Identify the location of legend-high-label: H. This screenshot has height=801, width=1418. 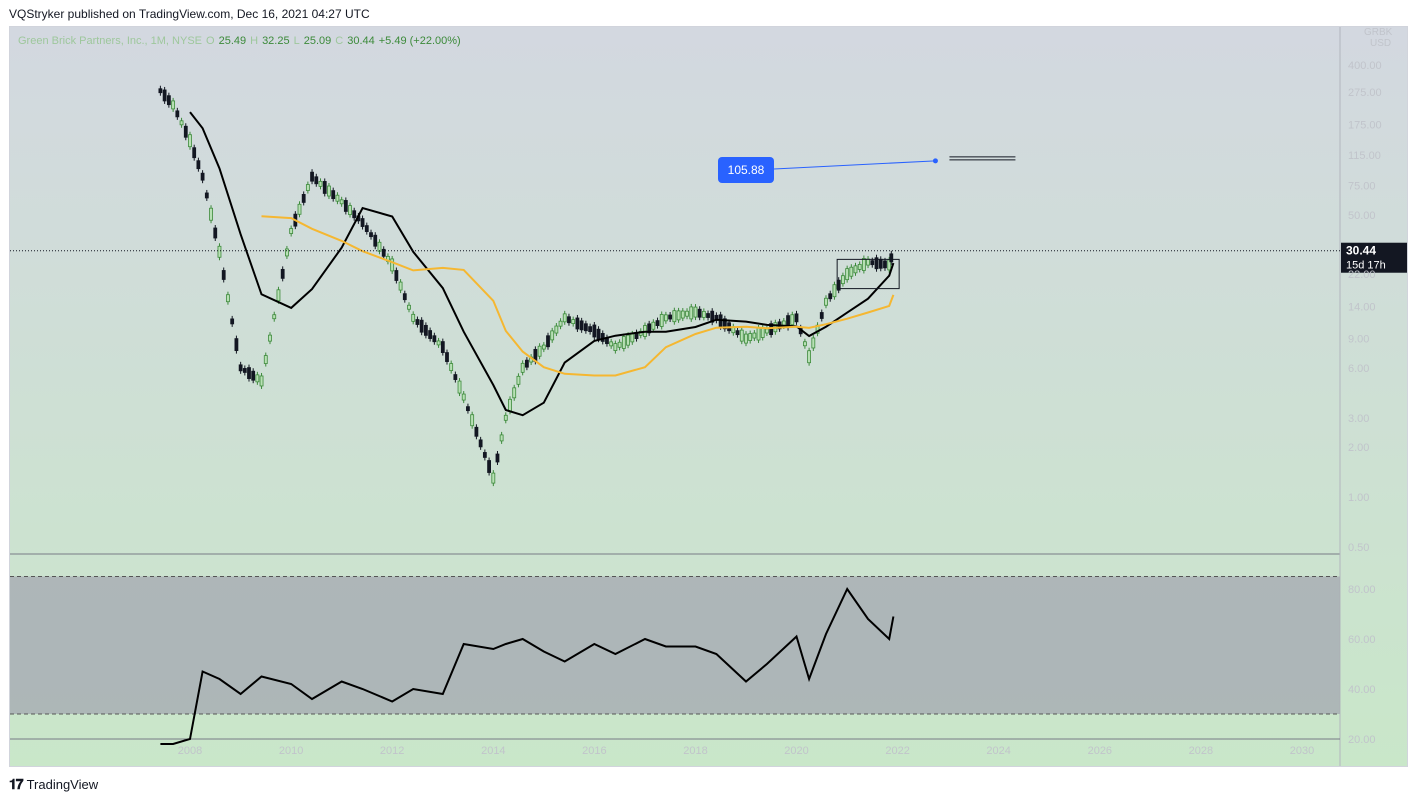
(254, 41).